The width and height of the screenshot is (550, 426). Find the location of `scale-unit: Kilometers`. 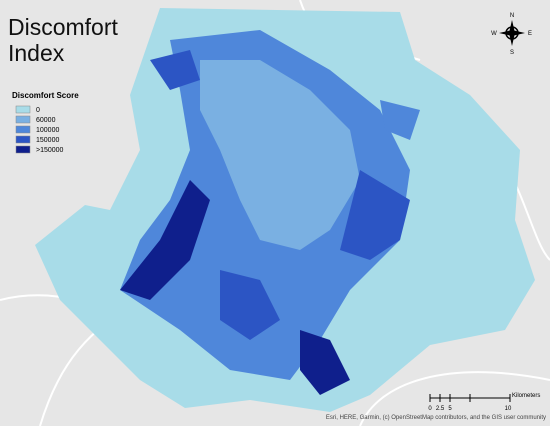

scale-unit: Kilometers is located at coordinates (526, 396).